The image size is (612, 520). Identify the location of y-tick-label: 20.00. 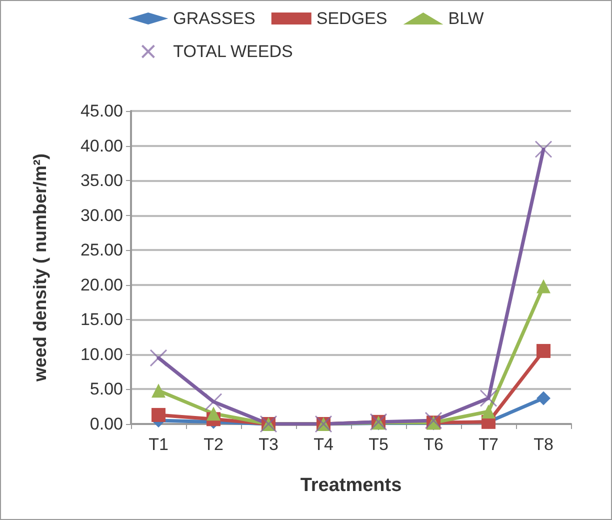
(101, 284).